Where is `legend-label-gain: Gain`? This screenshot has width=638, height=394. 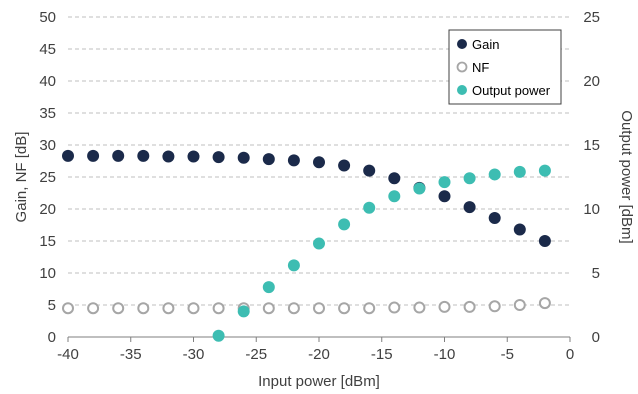
legend-label-gain: Gain is located at coordinates (485, 44).